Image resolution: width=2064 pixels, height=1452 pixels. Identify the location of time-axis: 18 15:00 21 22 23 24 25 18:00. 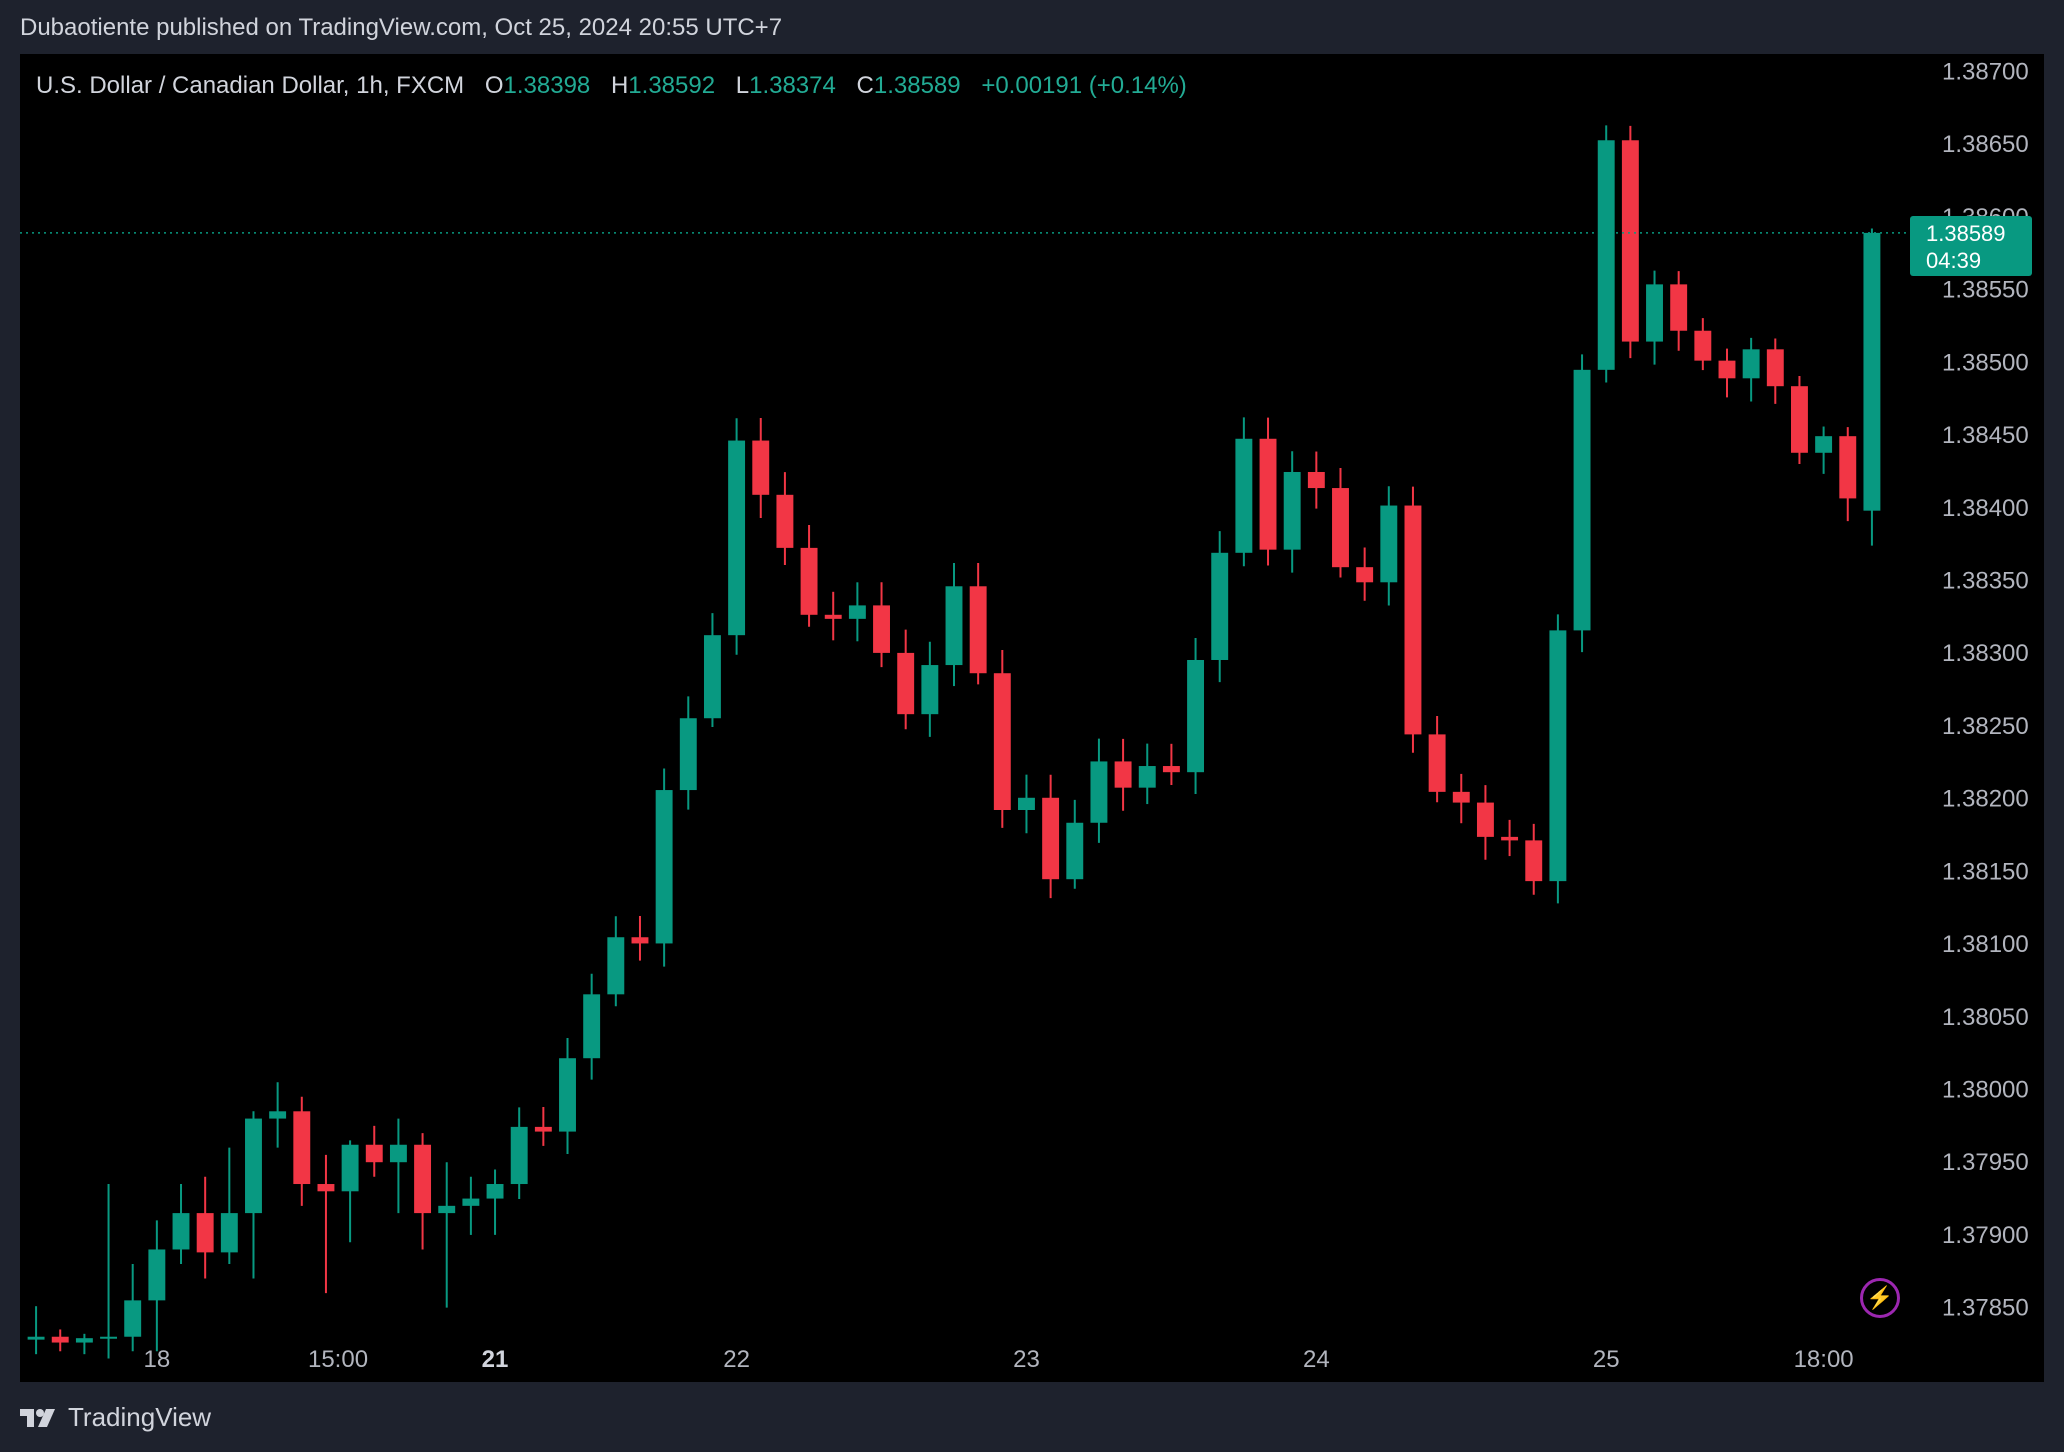
(999, 1359).